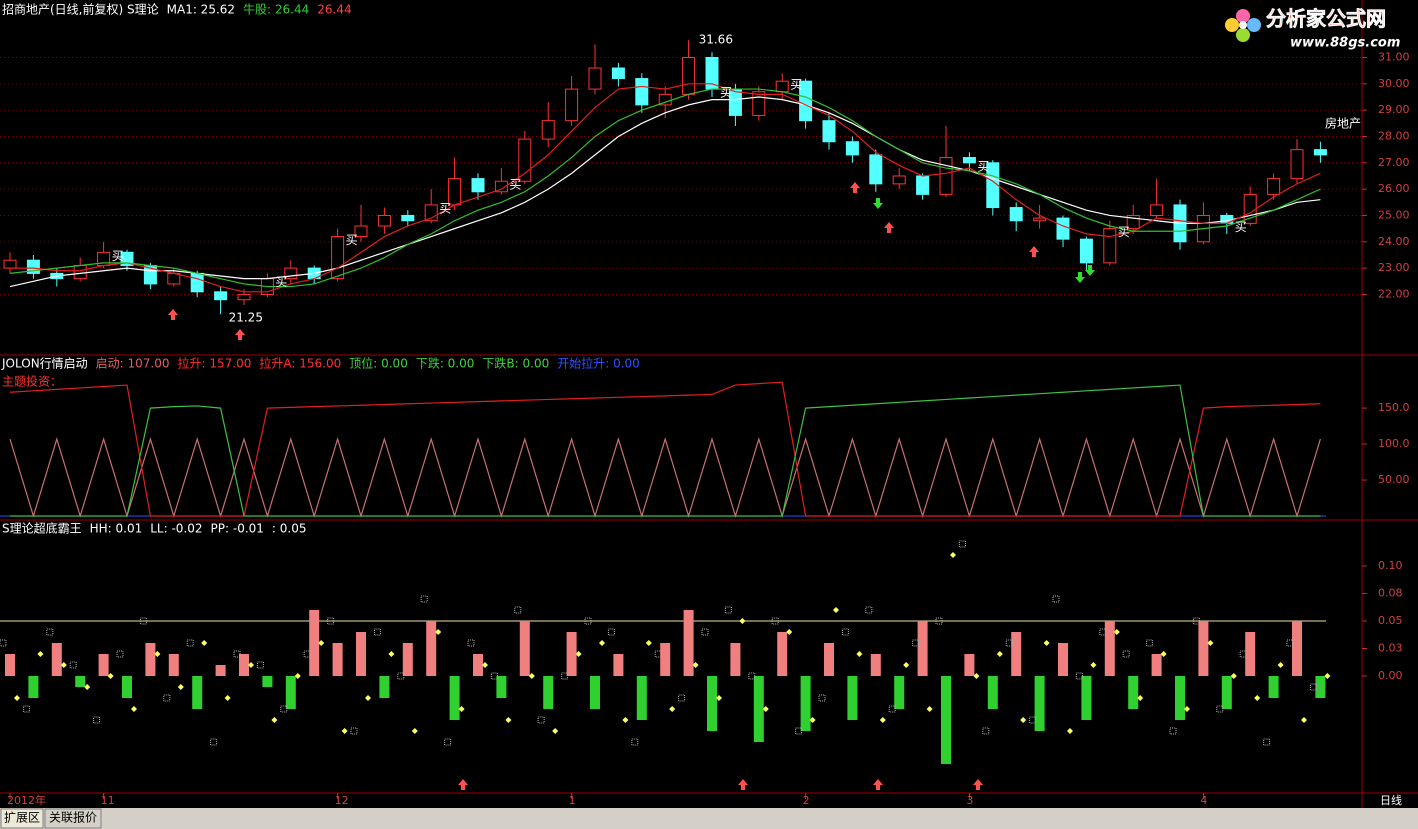  I want to click on low-label: 21.25, so click(246, 318).